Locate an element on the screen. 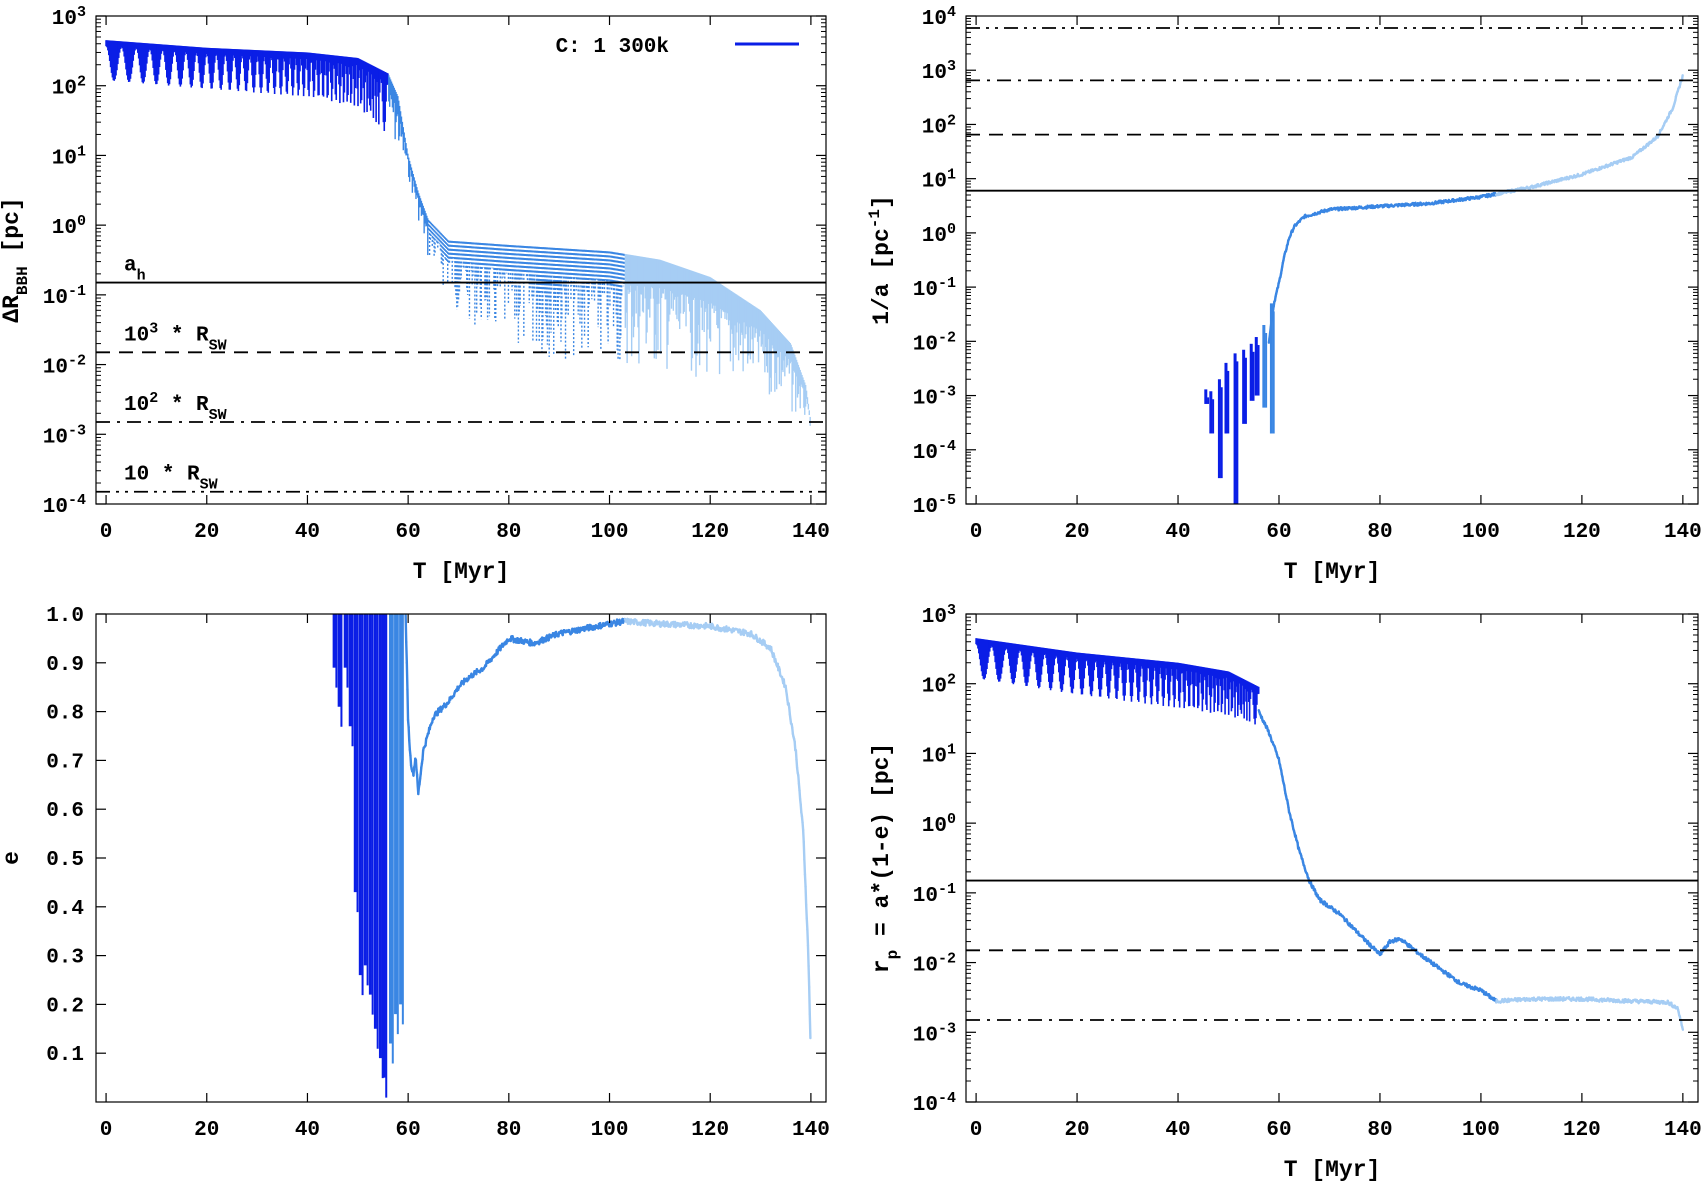 This screenshot has height=1189, width=1703. y-tick-label: 0.5 is located at coordinates (65, 860).